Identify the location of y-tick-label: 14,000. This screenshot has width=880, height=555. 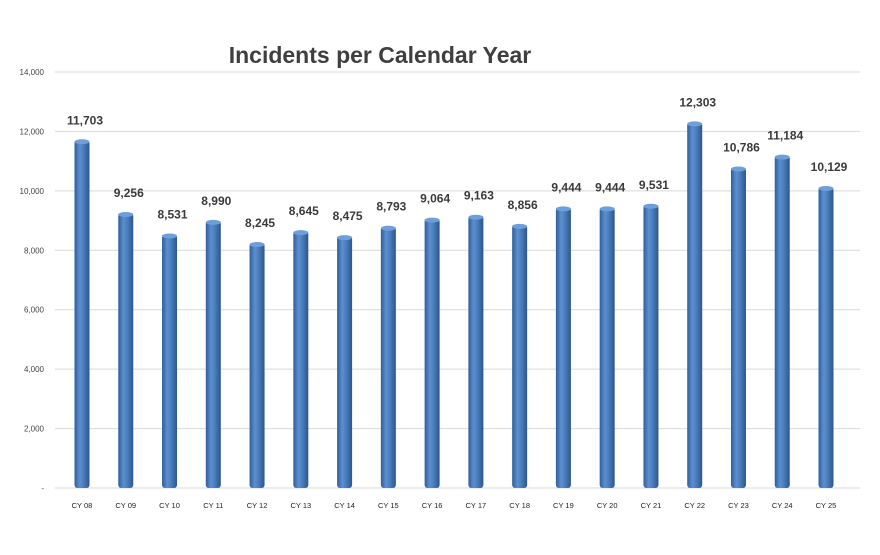
(32, 72).